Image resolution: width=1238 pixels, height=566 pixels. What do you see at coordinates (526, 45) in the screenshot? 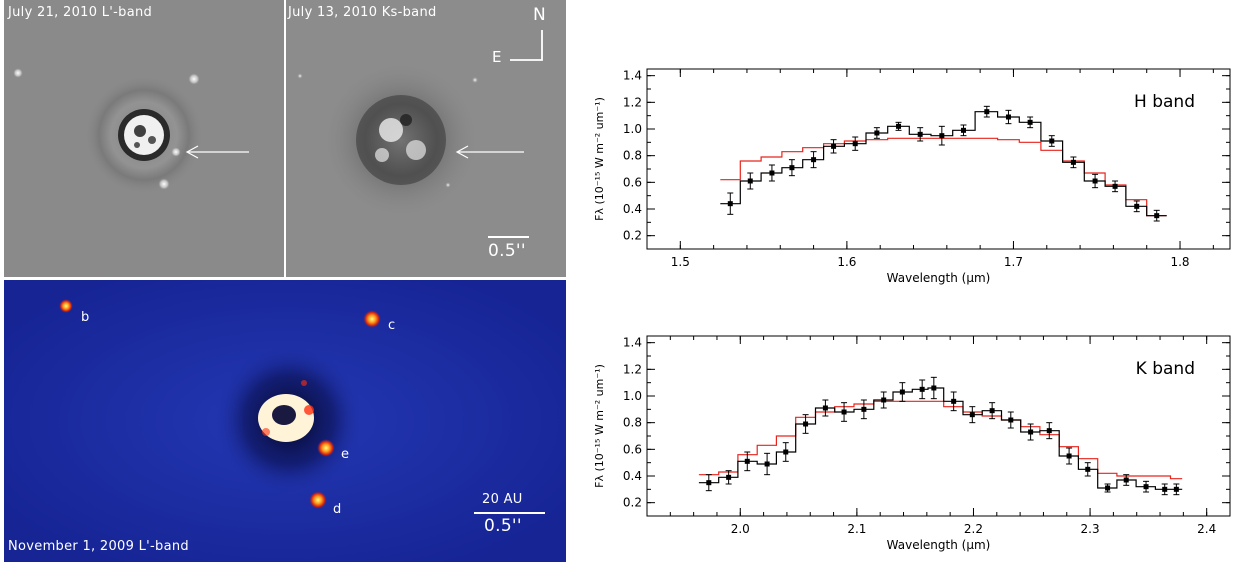
I see `compass-arrows` at bounding box center [526, 45].